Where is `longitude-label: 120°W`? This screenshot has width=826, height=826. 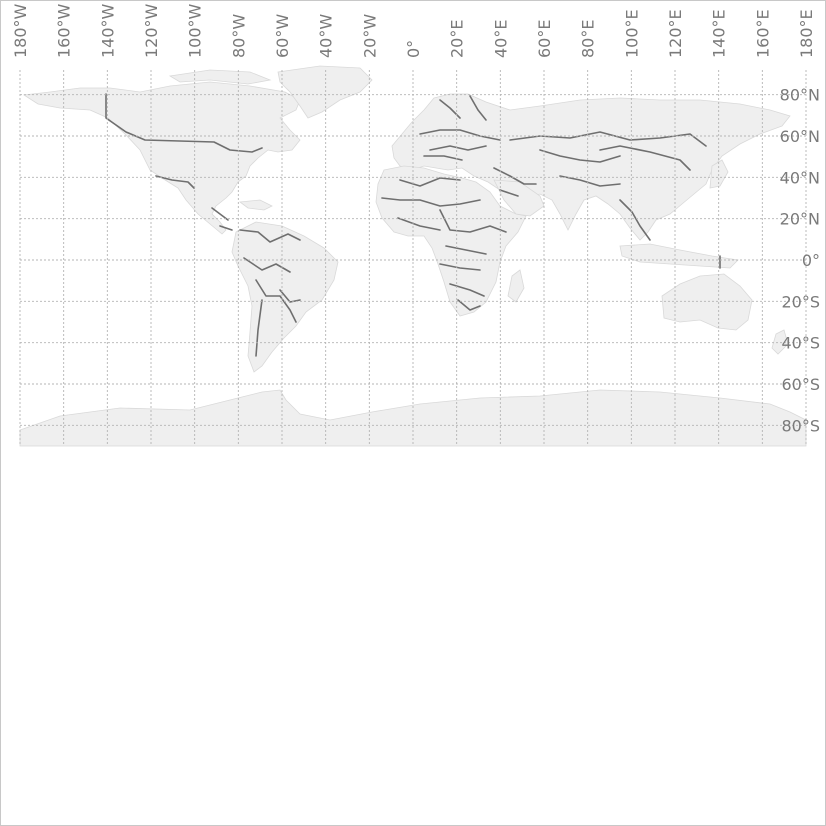 longitude-label: 120°W is located at coordinates (151, 30).